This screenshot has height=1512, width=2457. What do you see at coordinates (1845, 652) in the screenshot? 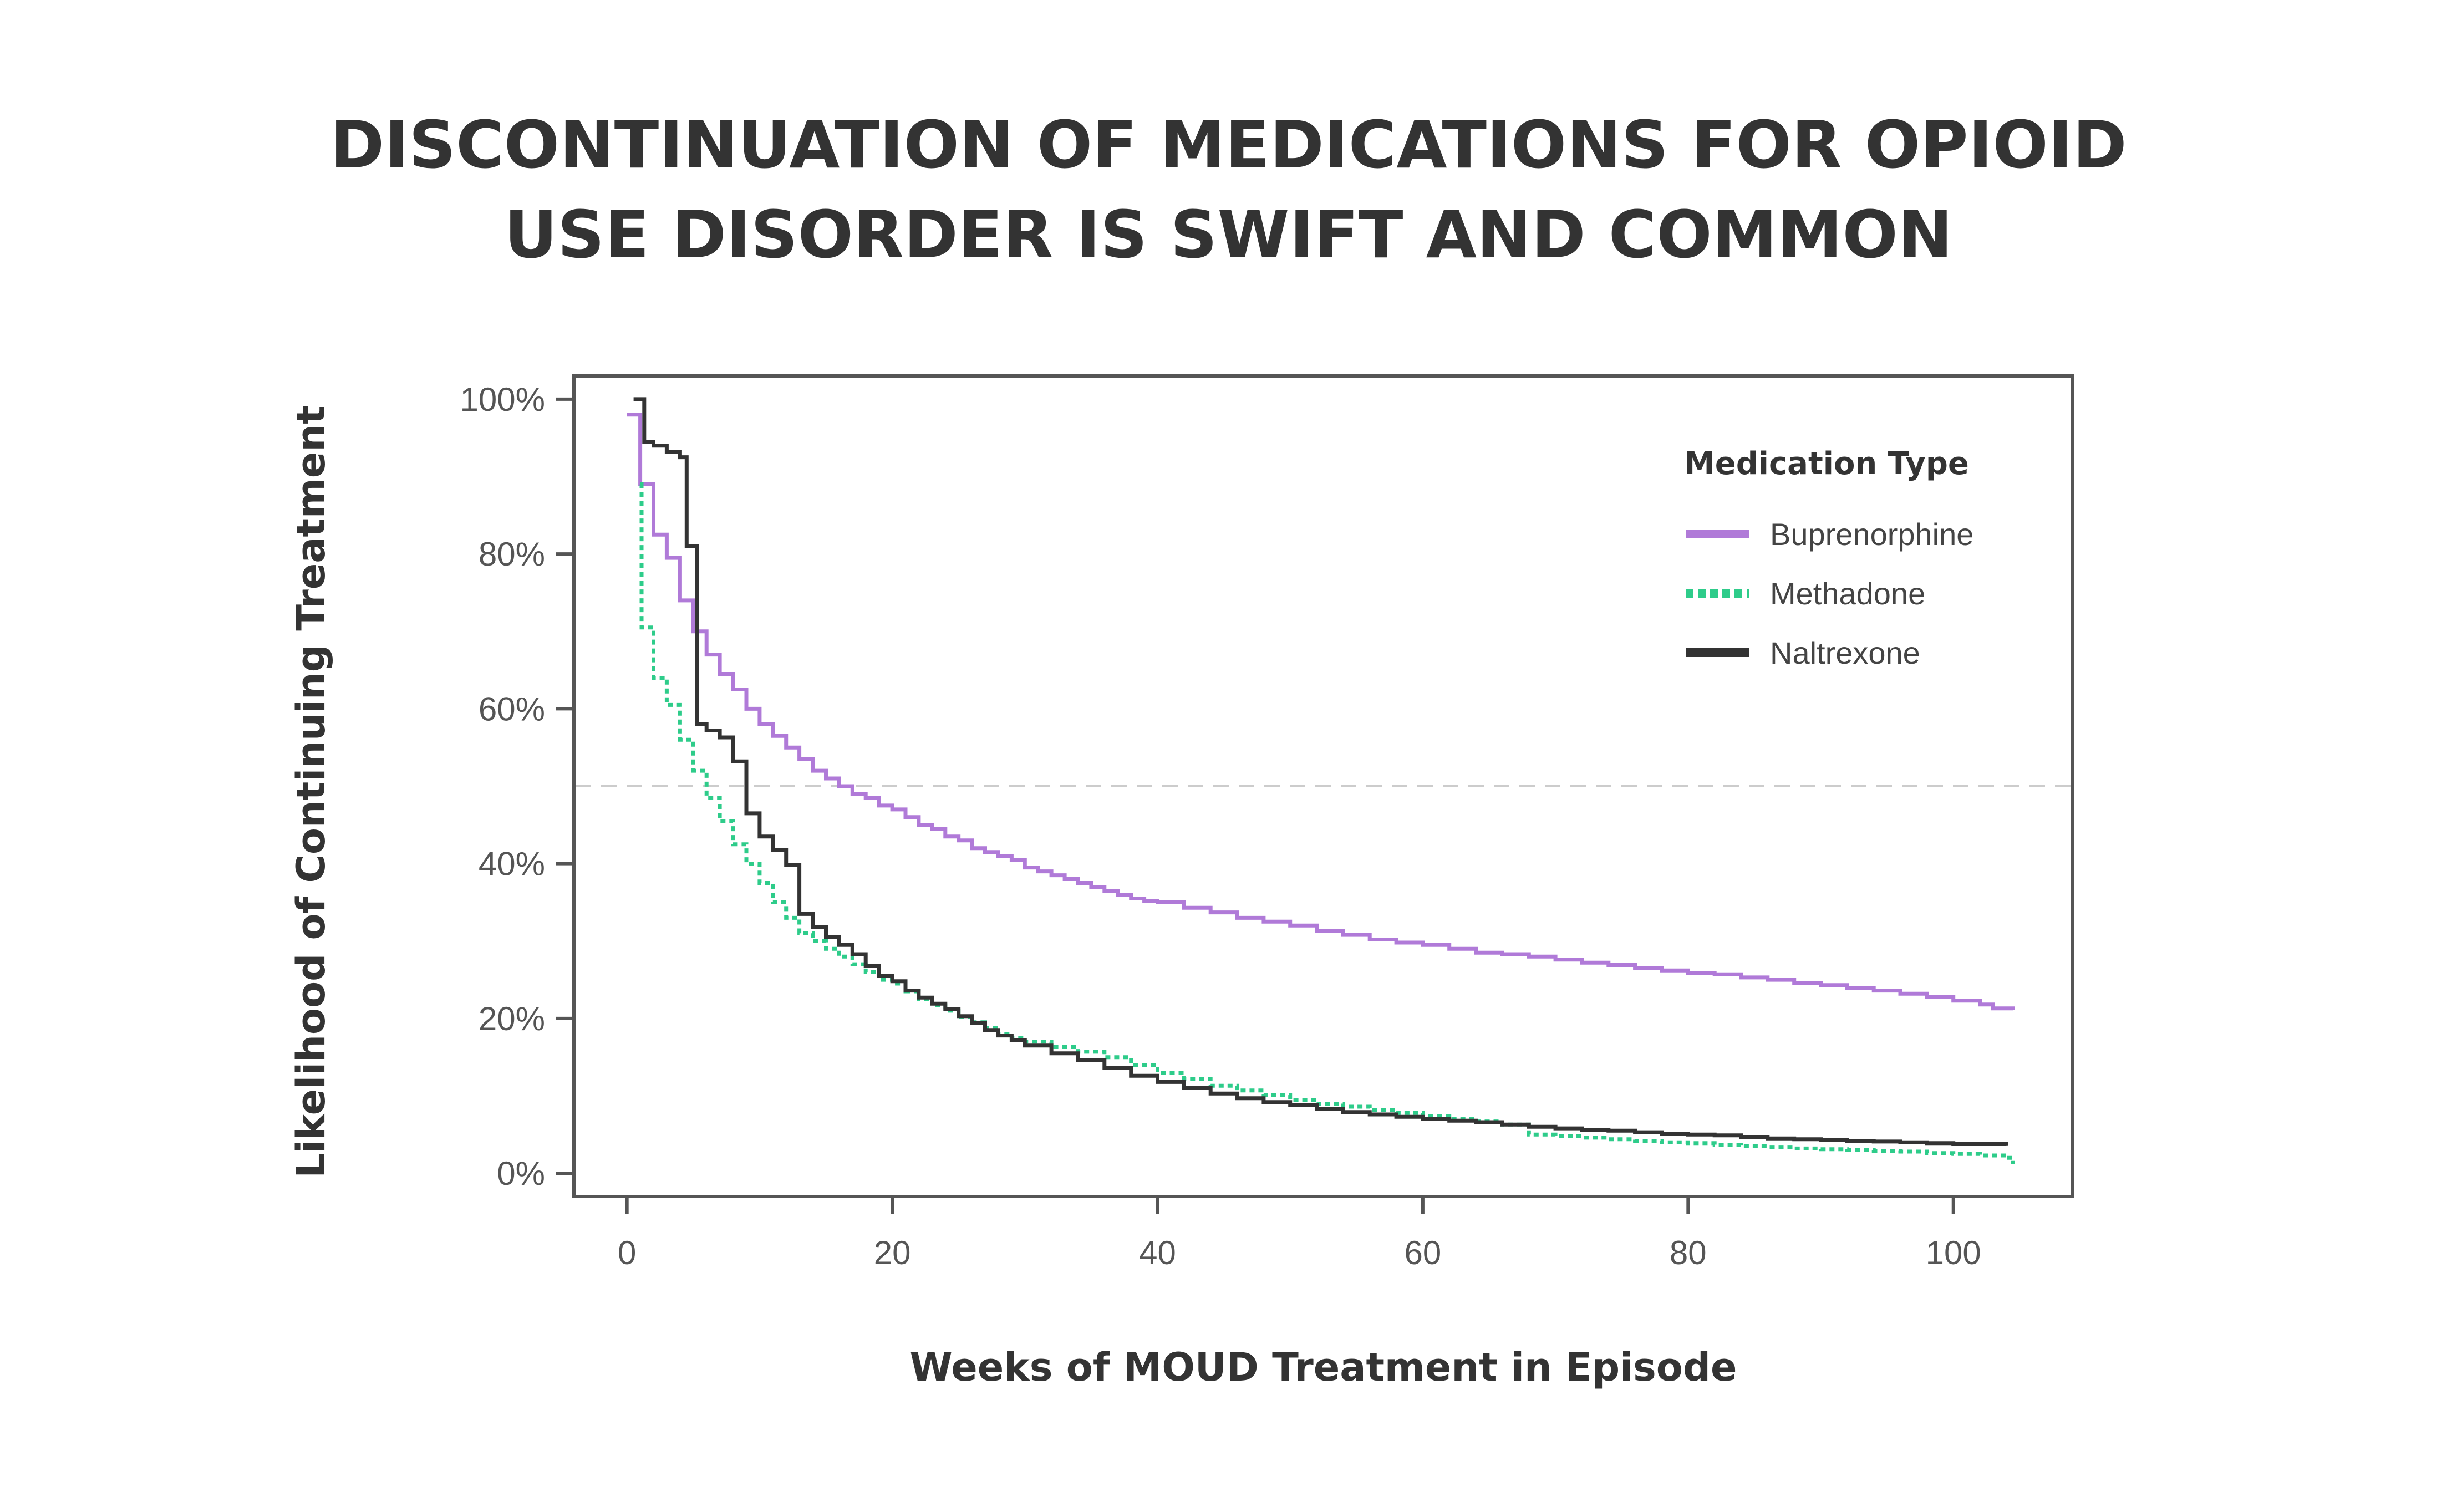
I see `legend-label-naltrexone: Naltrexone` at bounding box center [1845, 652].